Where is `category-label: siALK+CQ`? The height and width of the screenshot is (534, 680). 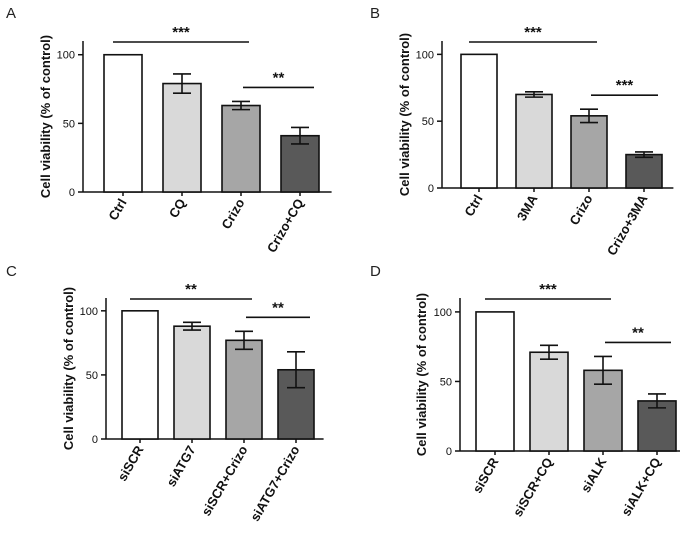
category-label: siALK+CQ is located at coordinates (640, 486).